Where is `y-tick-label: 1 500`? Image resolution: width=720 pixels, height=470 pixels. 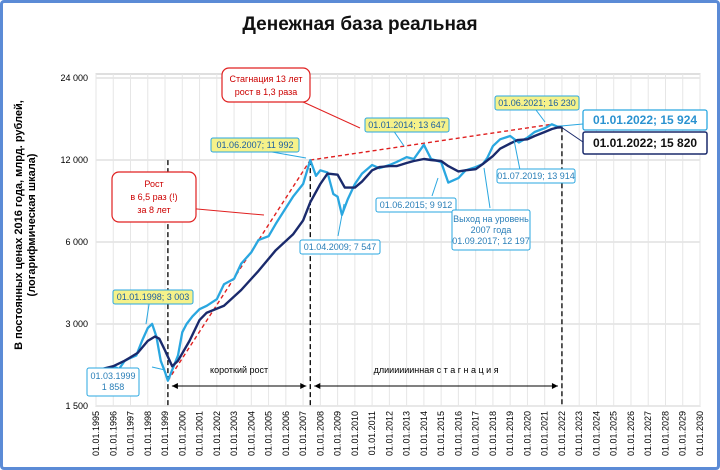 y-tick-label: 1 500 is located at coordinates (76, 406).